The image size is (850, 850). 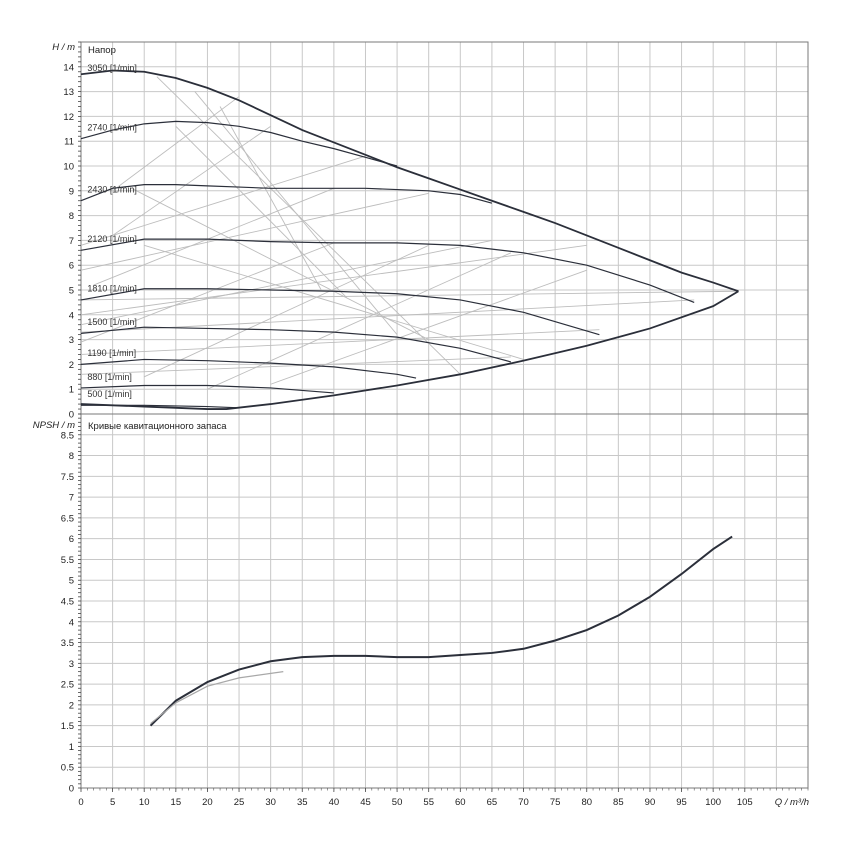 I want to click on y-tick-label: 9, so click(x=71, y=191).